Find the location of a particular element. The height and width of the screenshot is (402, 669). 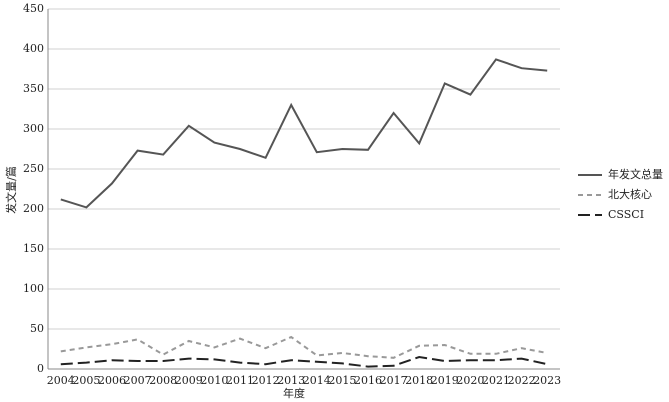

y-tick-label: 400 is located at coordinates (33, 48).